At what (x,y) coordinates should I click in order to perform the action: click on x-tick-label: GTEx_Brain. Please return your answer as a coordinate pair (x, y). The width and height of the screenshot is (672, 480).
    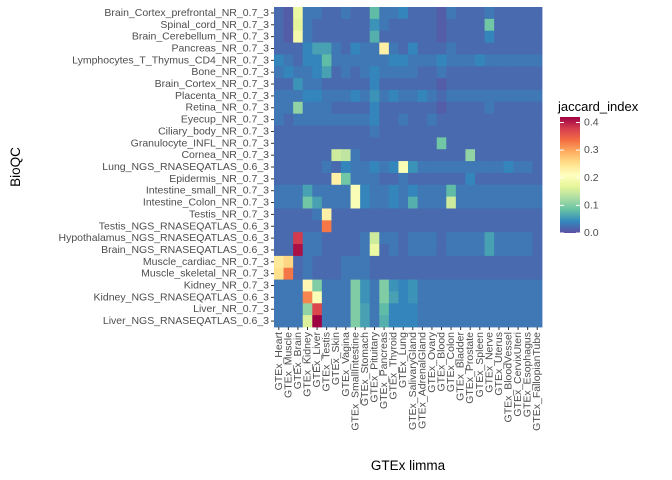
    Looking at the image, I should click on (298, 360).